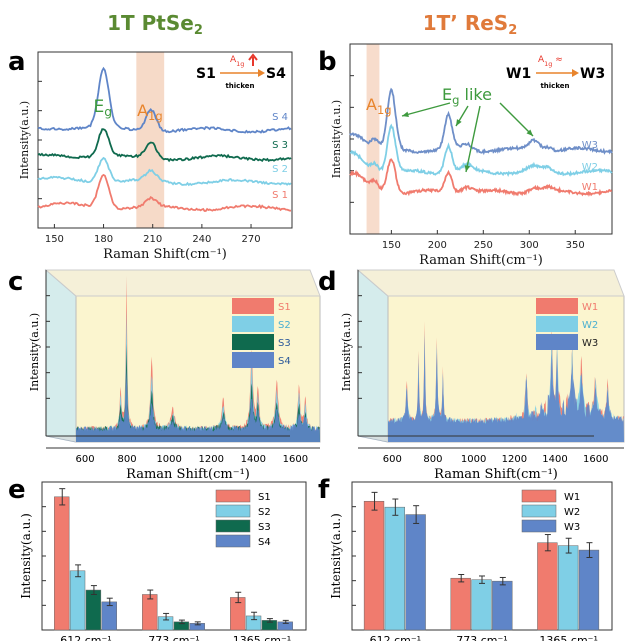 This screenshot has width=625, height=641. What do you see at coordinates (240, 64) in the screenshot?
I see `a-inset-tag-sub: 1g` at bounding box center [240, 64].